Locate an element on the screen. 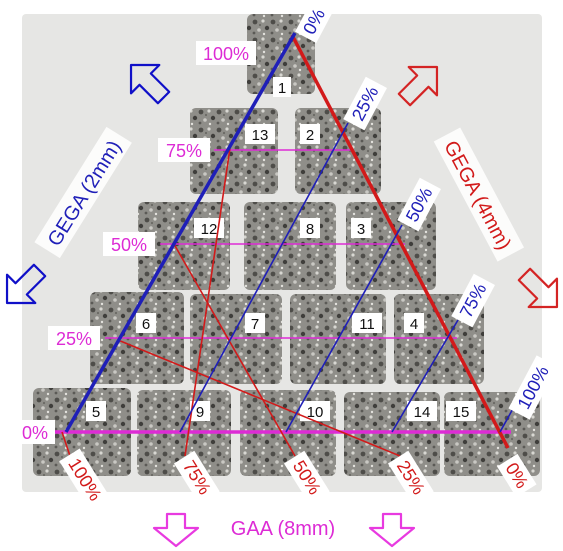 This screenshot has width=563, height=551. sample-label: 15 is located at coordinates (461, 412).